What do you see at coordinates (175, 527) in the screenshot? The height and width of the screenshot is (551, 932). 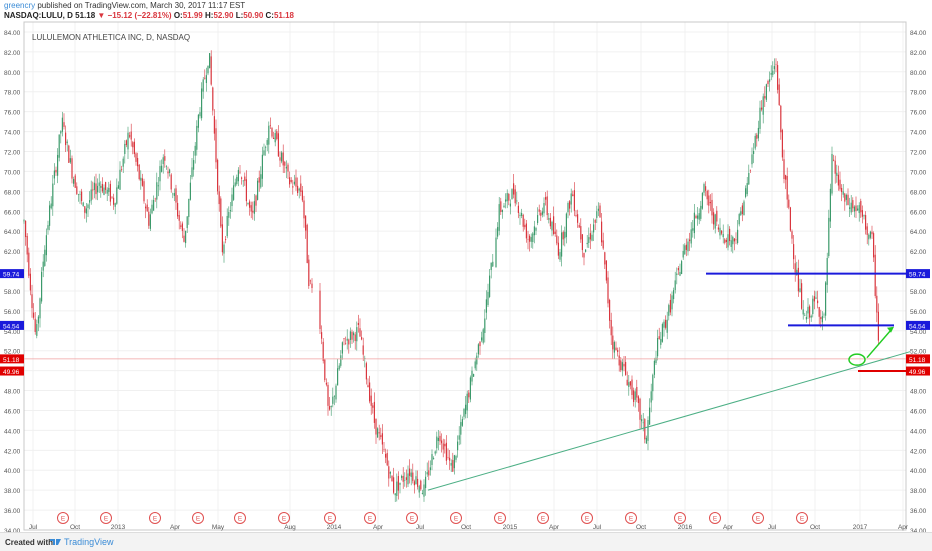 I see `x-tick-label: Apr` at bounding box center [175, 527].